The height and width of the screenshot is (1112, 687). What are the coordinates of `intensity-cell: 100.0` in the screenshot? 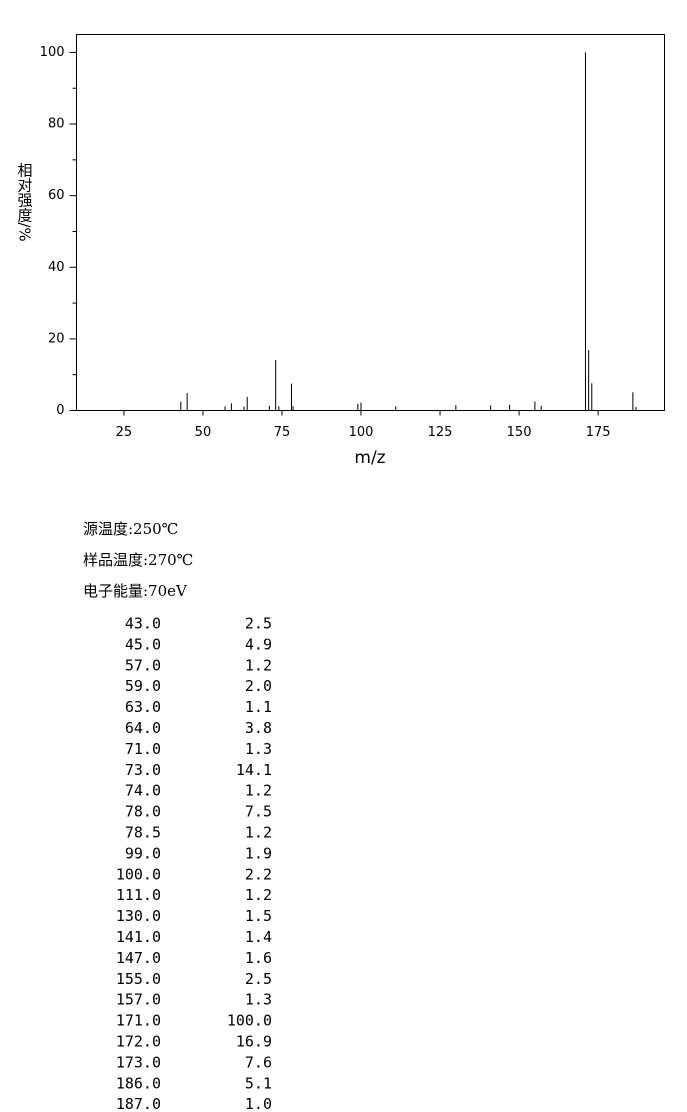 It's located at (249, 1021).